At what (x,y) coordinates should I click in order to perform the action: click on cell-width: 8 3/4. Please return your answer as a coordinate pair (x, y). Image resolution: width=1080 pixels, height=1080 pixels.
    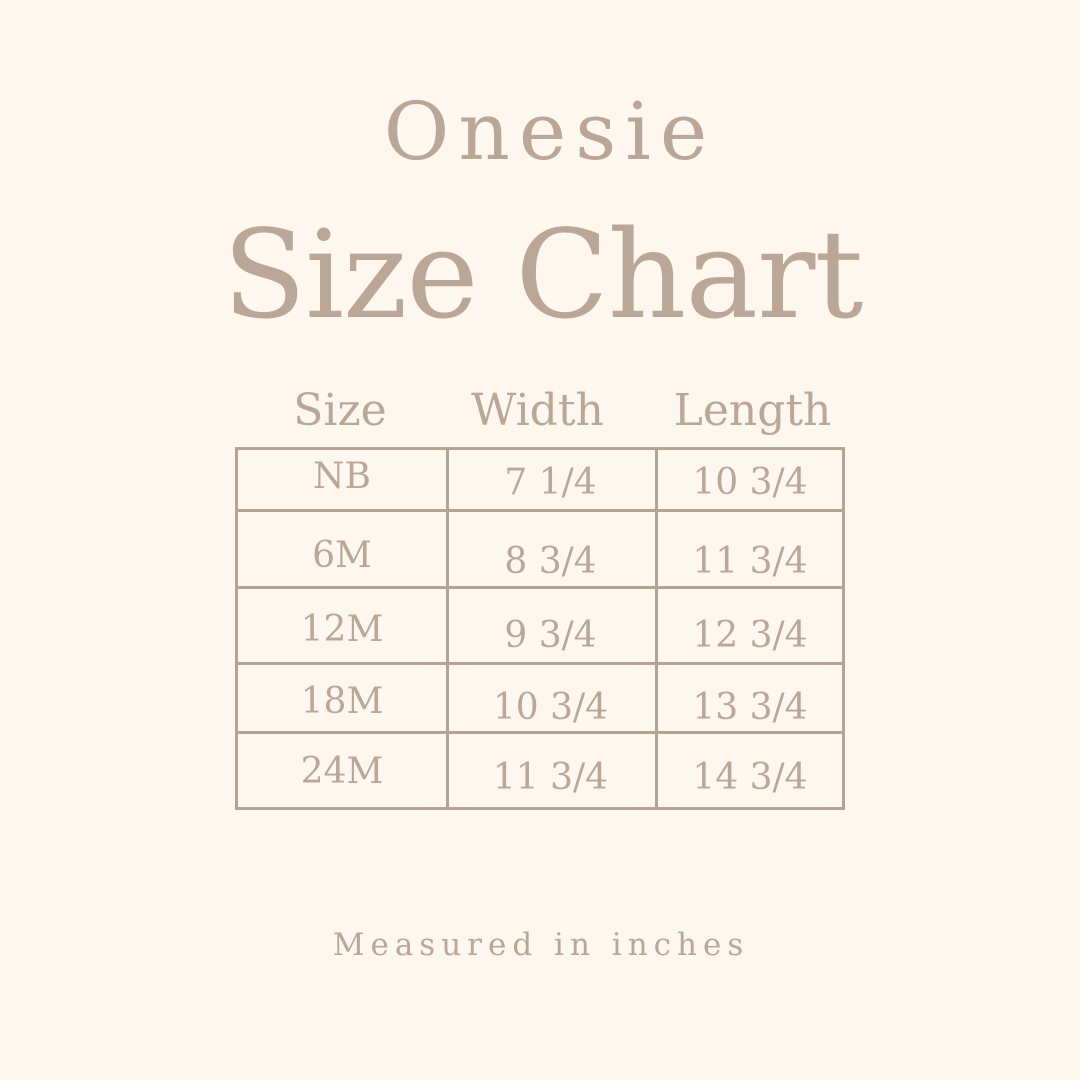
    Looking at the image, I should click on (550, 561).